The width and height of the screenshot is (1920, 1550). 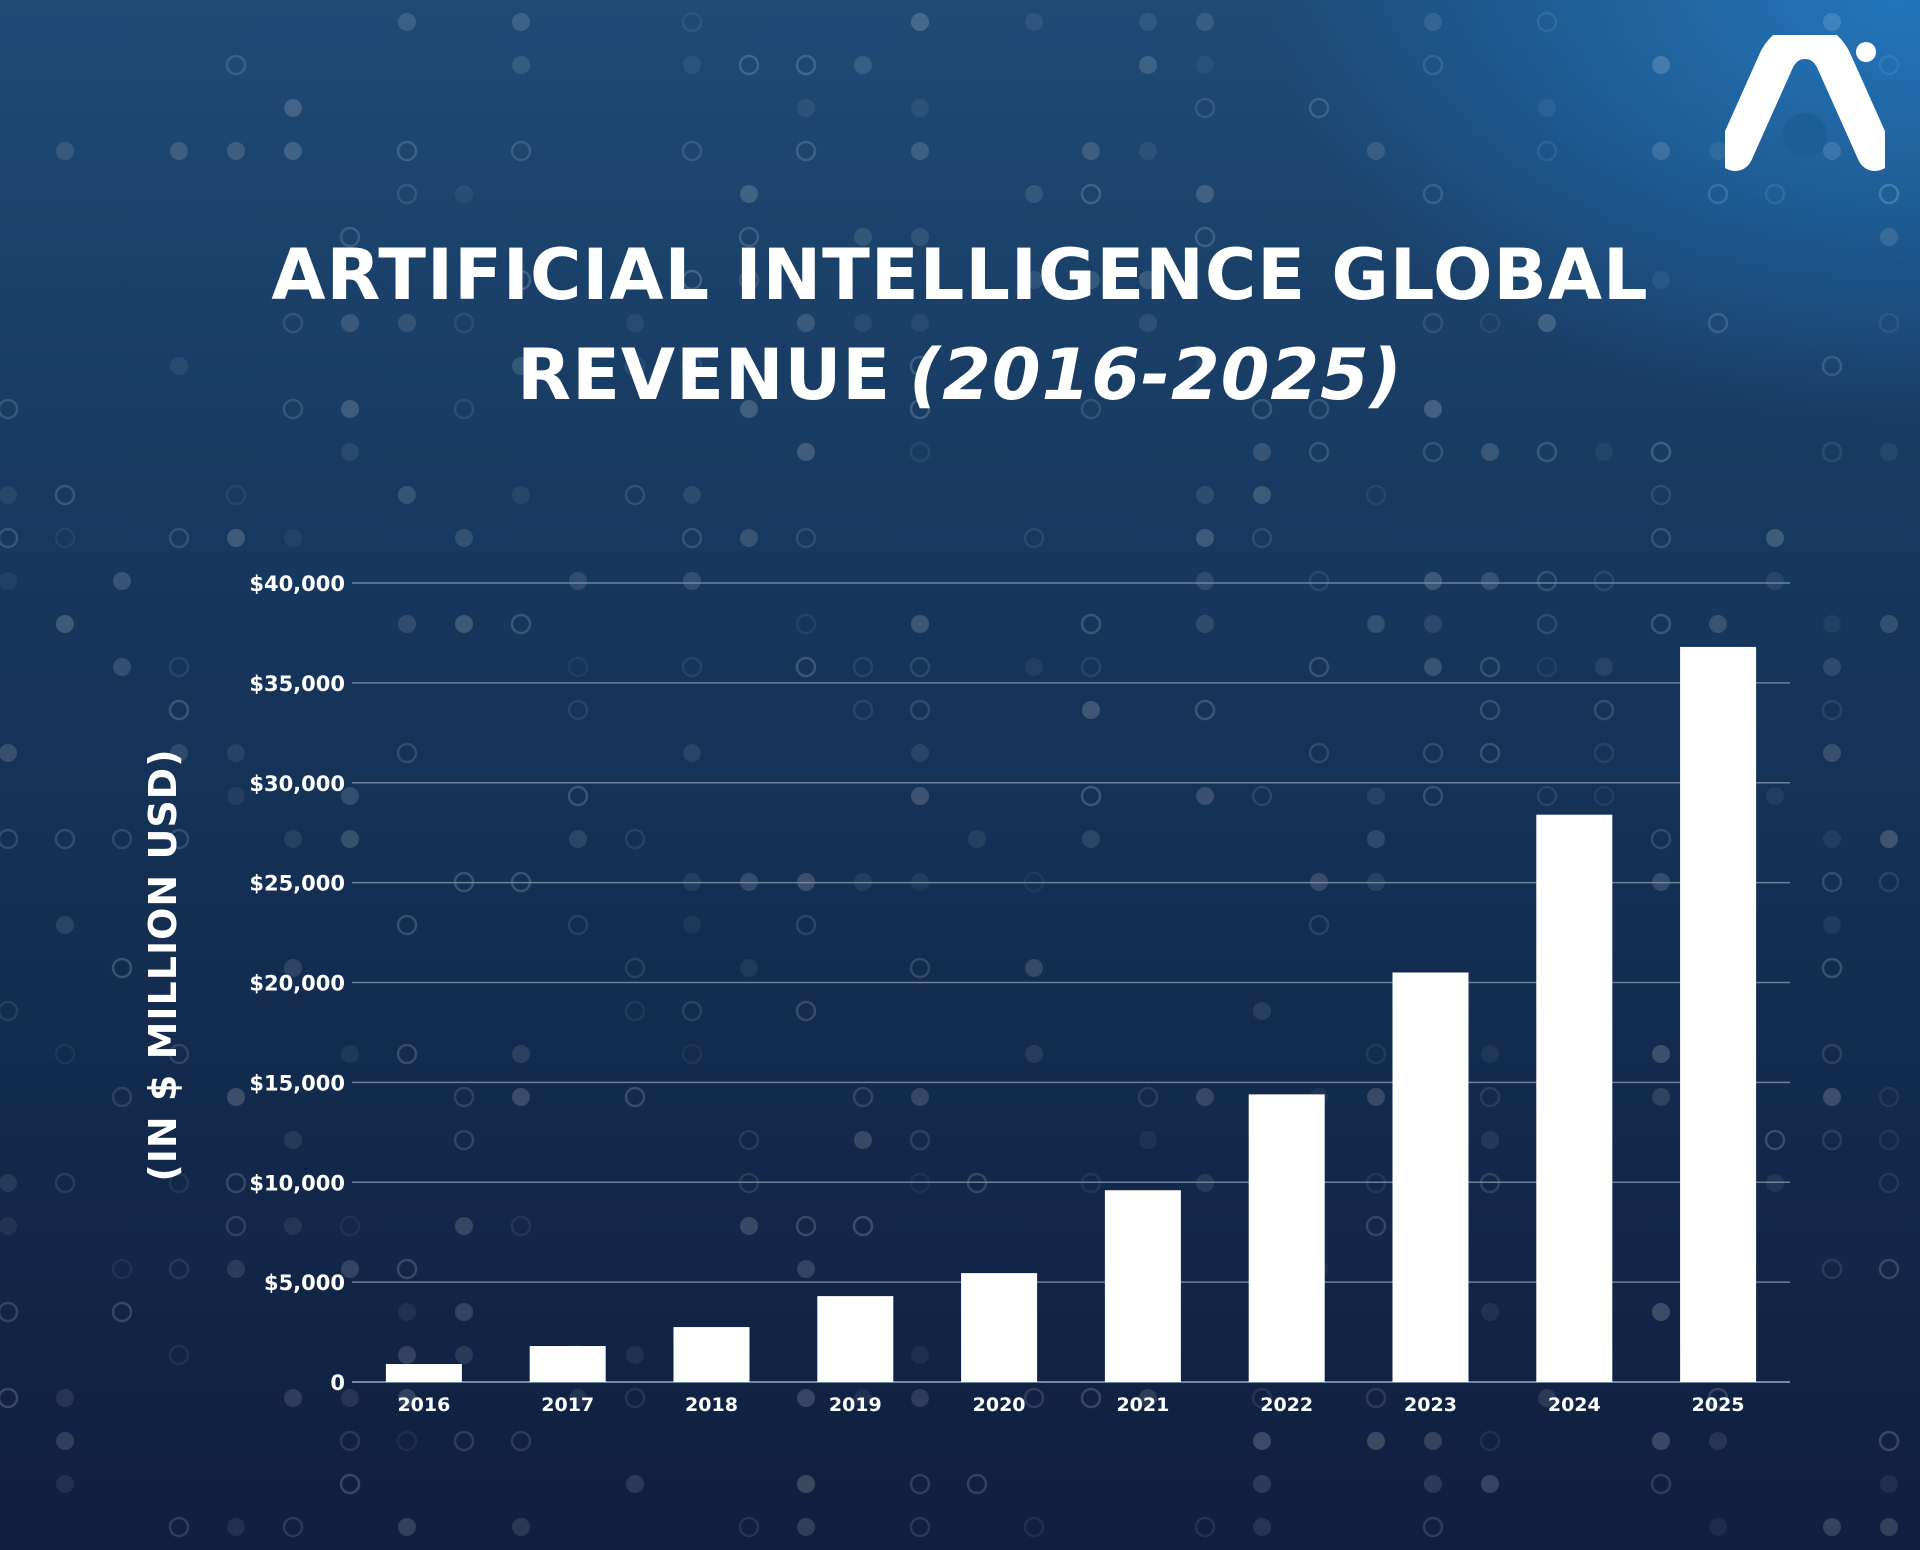 I want to click on y-tick-label: $15,000, so click(x=297, y=1083).